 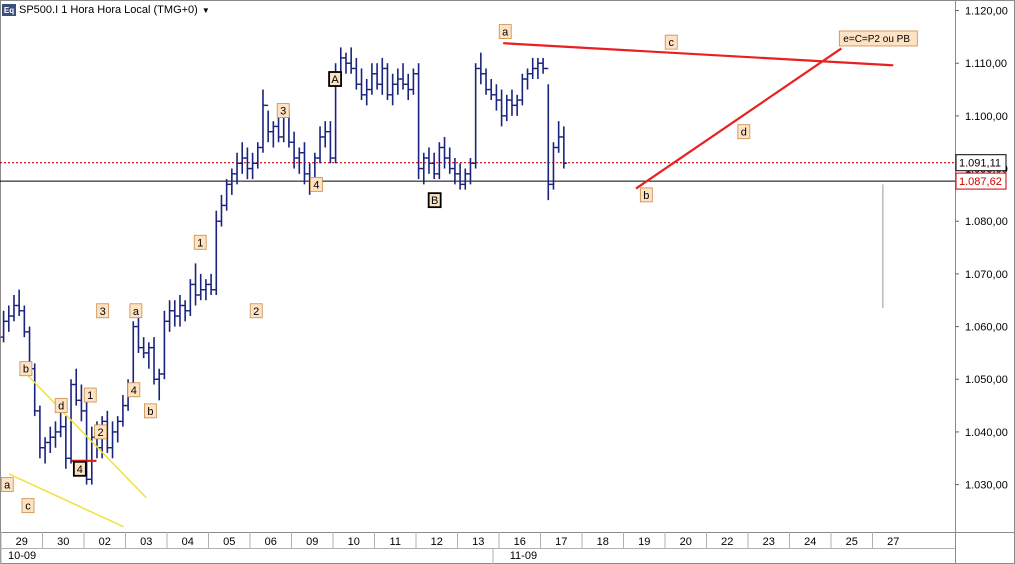 I want to click on wave-label: 3, so click(x=103, y=311).